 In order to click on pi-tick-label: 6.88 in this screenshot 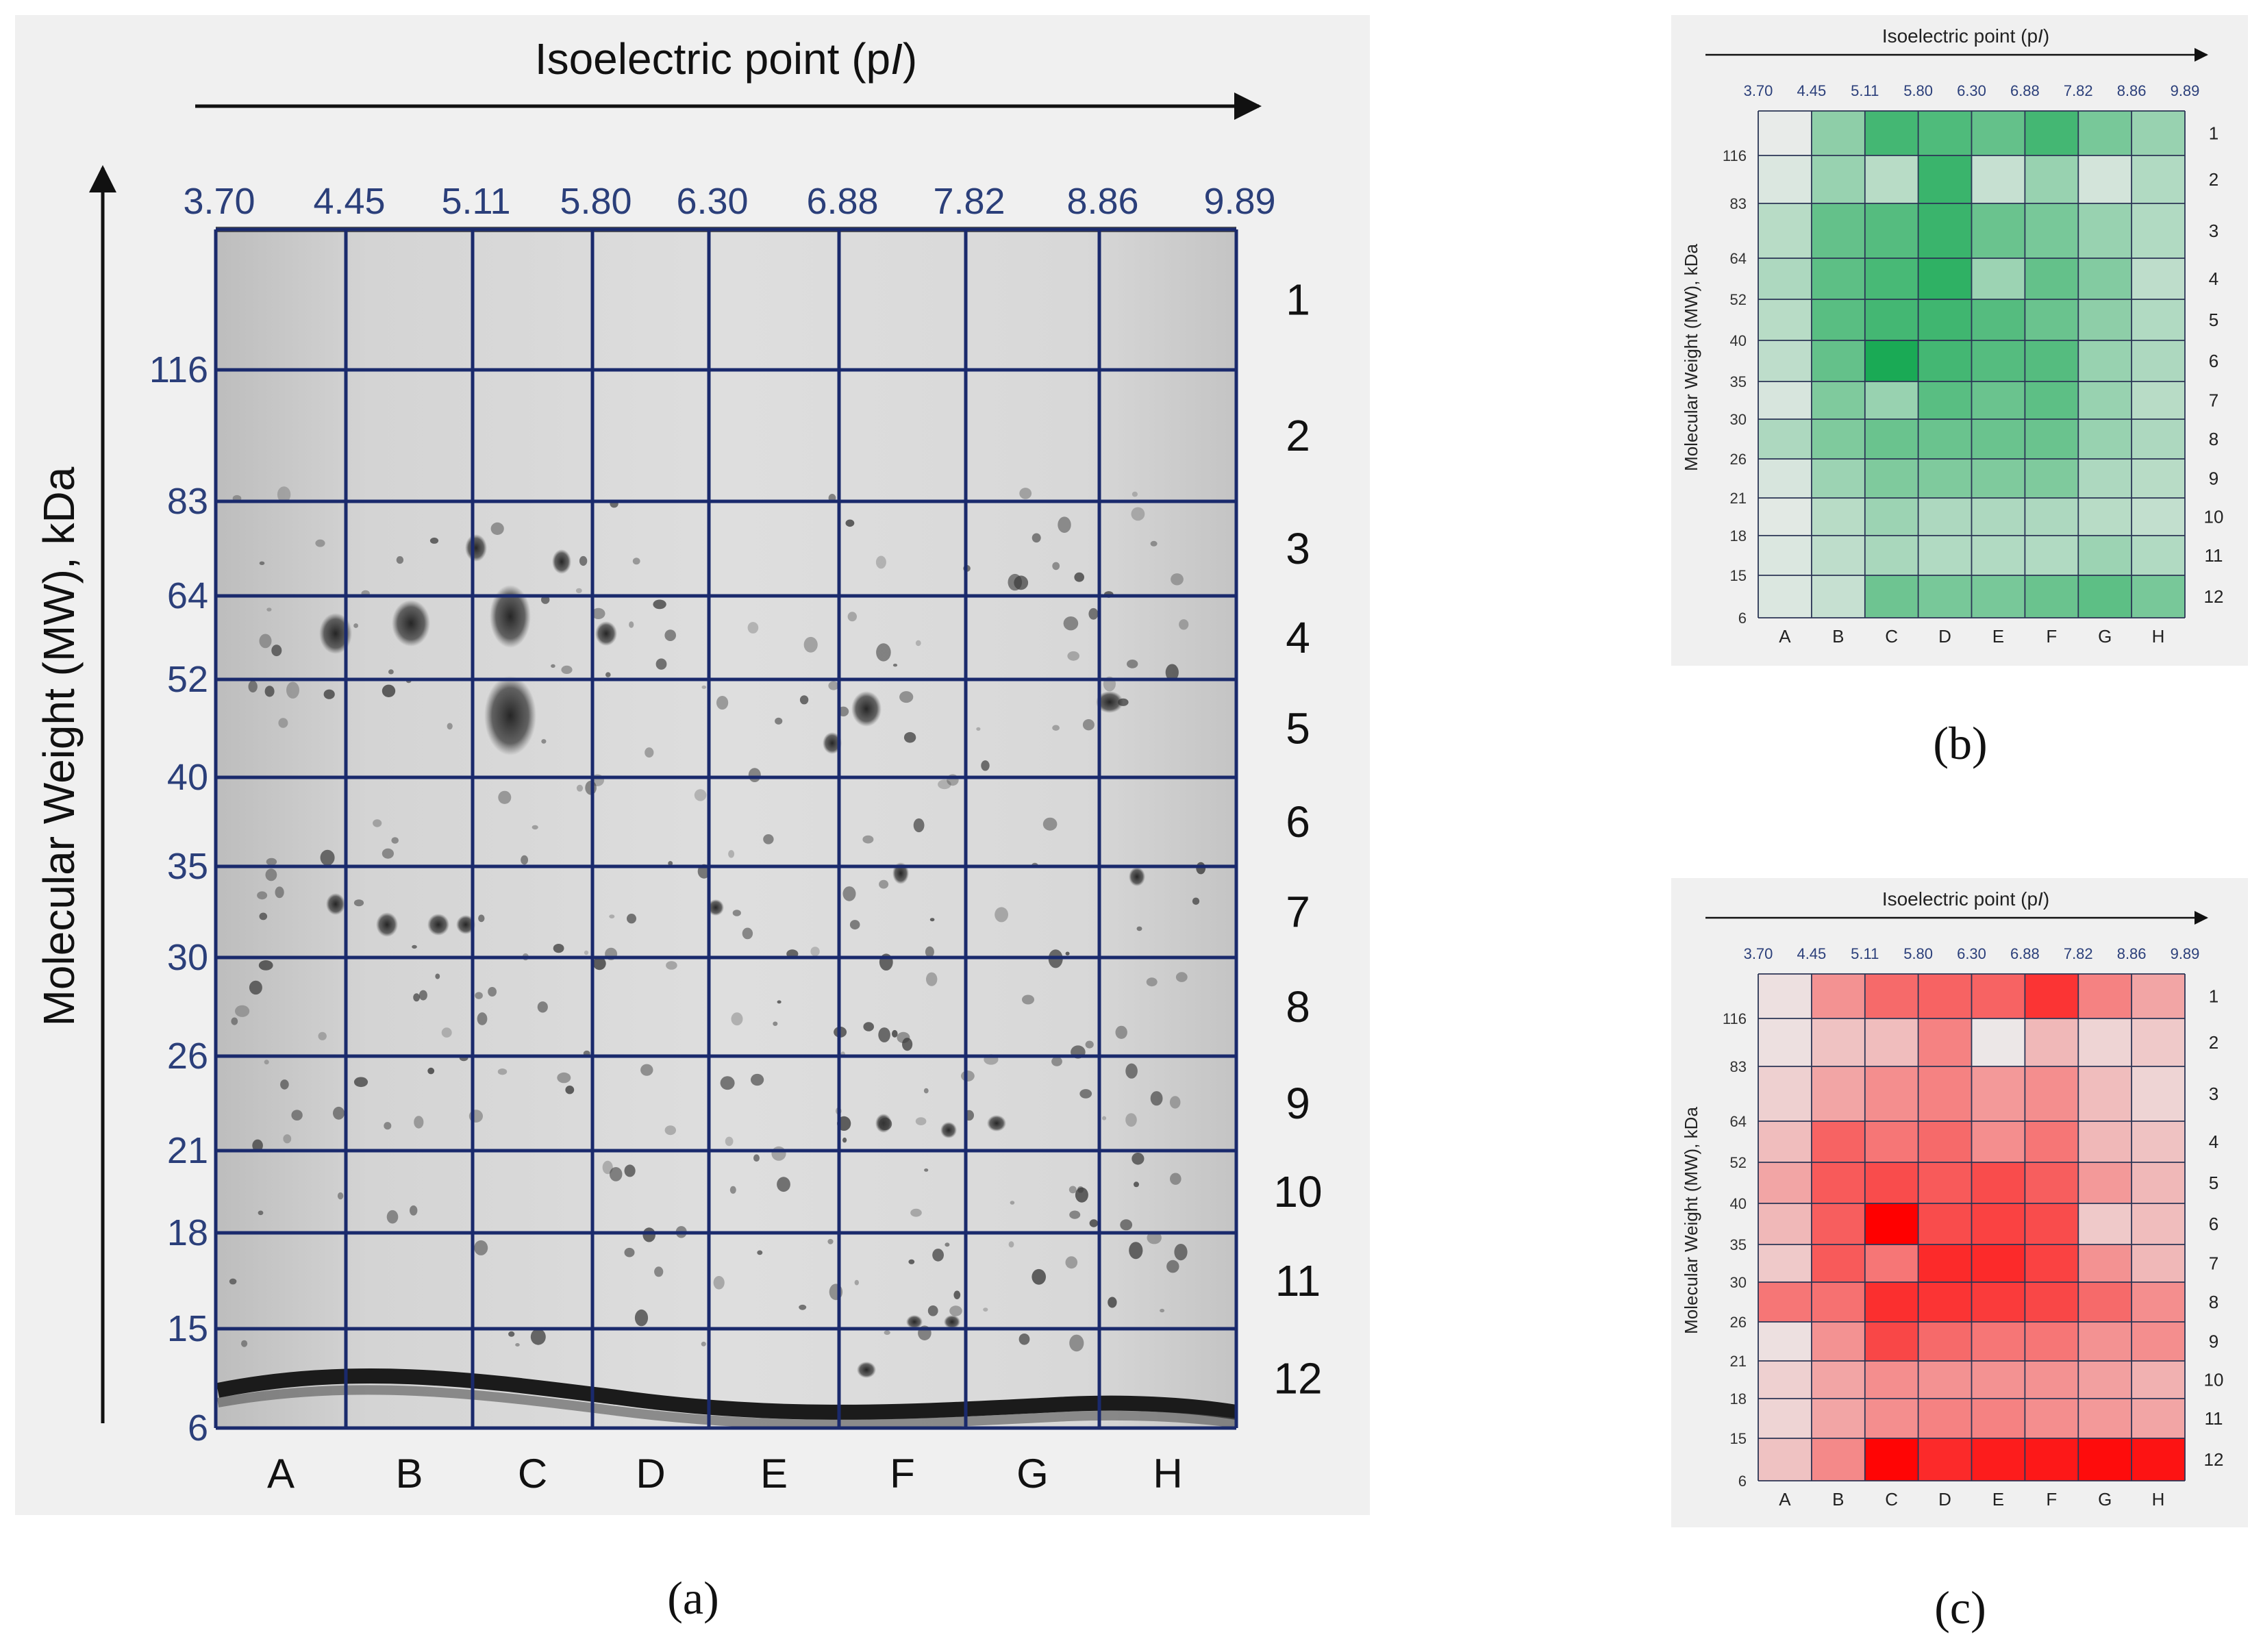, I will do `click(842, 201)`.